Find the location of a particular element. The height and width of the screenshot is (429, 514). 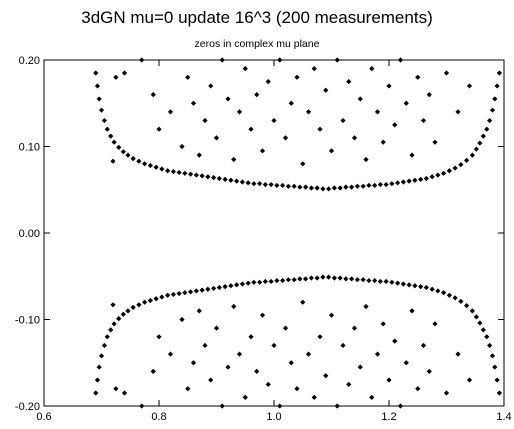

chart-subtitle: zeros in complex mu plane is located at coordinates (257, 44).